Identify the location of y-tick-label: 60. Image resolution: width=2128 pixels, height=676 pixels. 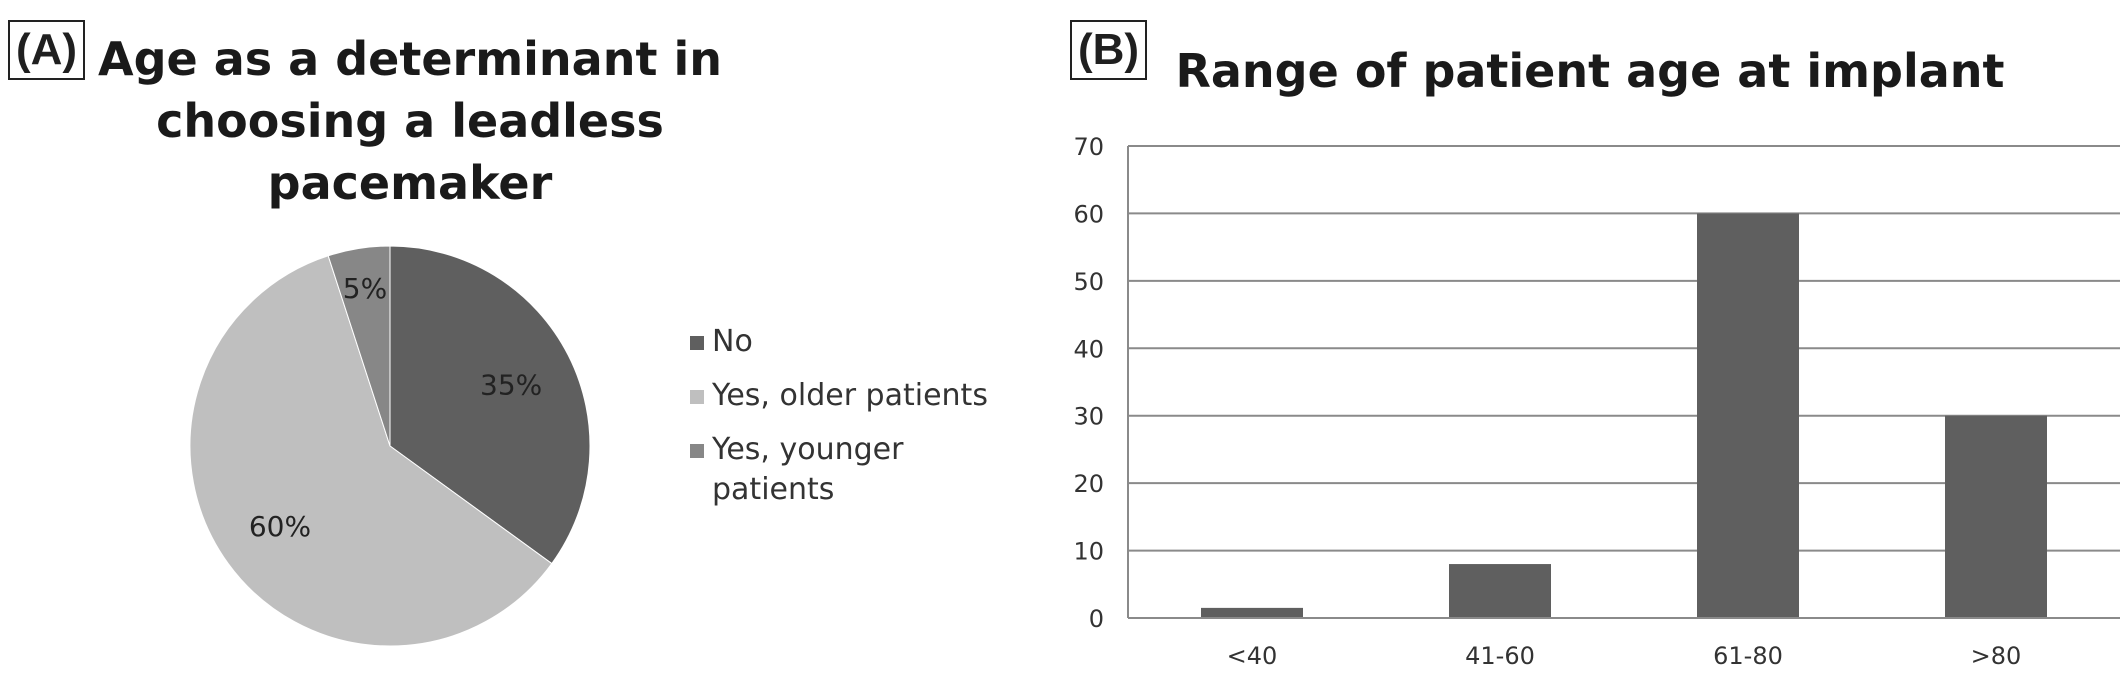
(1088, 214).